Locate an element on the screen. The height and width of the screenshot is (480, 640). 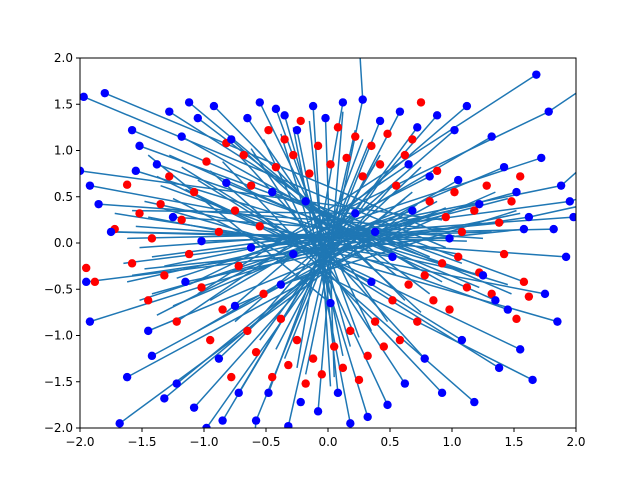
y-tick-label: 1.0 is located at coordinates (63, 151).